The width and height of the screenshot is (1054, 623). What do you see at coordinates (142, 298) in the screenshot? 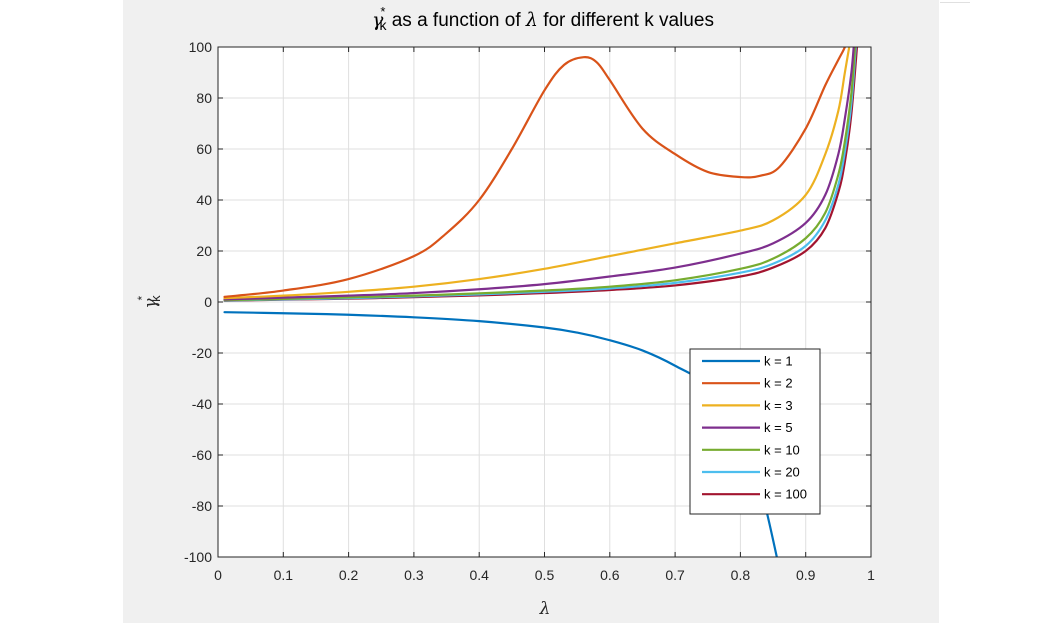
I see `y-label-gamma-superscript: *` at bounding box center [142, 298].